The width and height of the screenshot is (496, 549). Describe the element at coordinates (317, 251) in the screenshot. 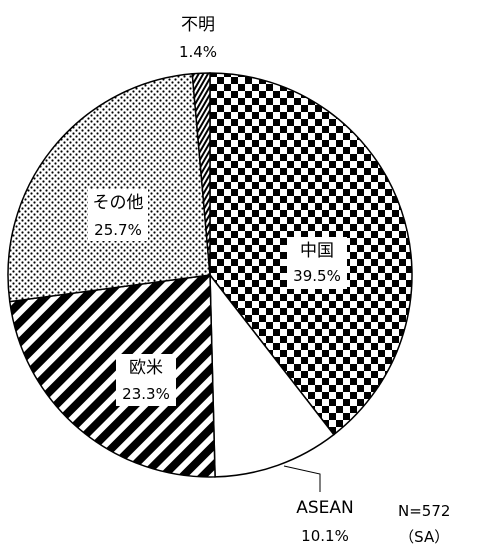

I see `slice-label-0: 中国` at that location.